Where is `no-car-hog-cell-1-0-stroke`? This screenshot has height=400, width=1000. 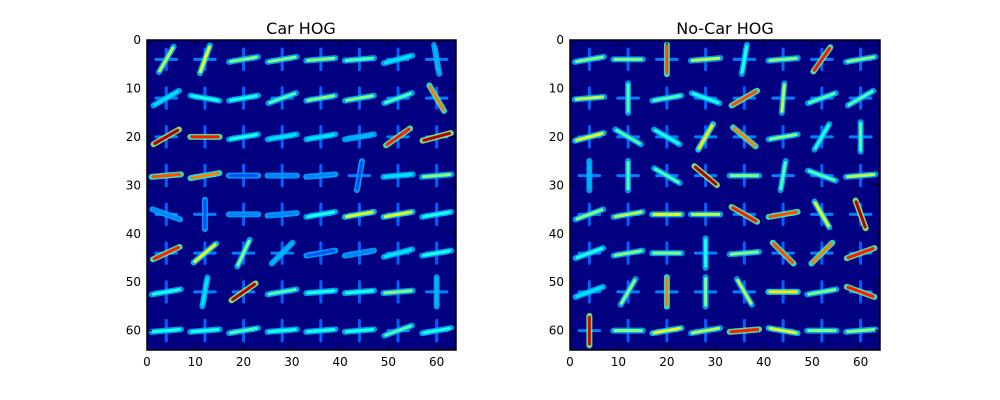
no-car-hog-cell-1-0-stroke is located at coordinates (589, 98).